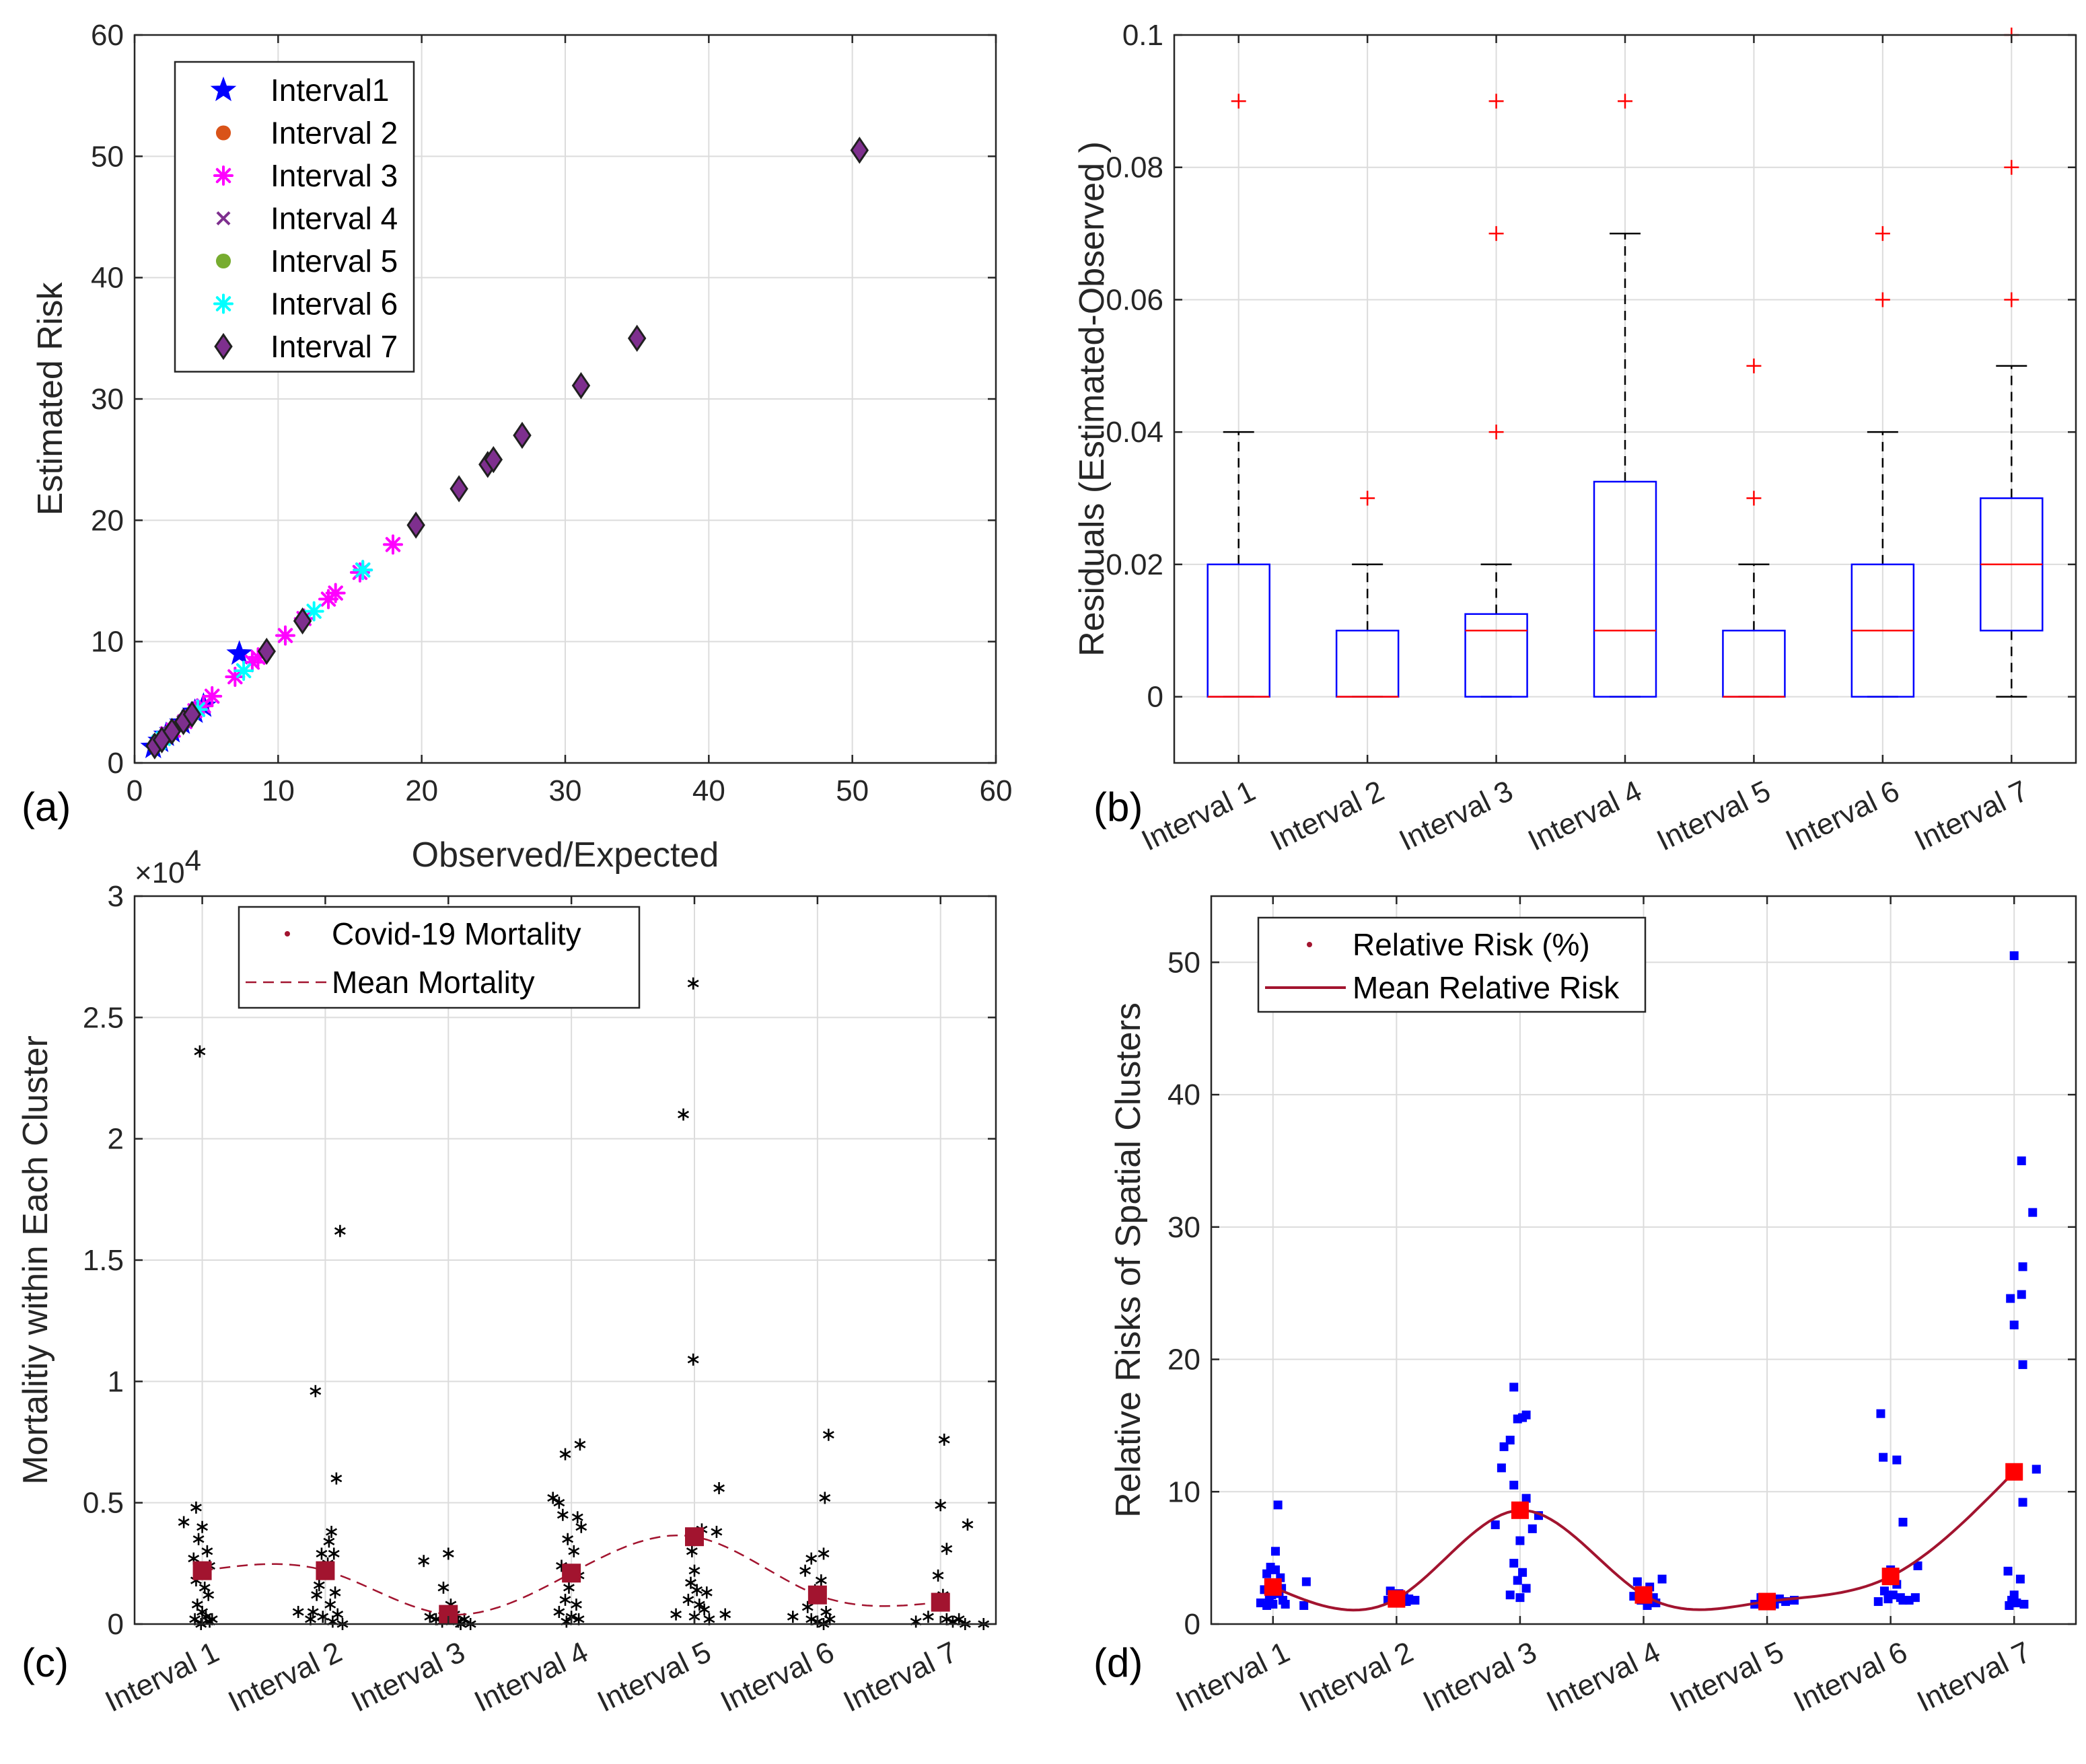 This screenshot has height=1764, width=2086. I want to click on panel-c-point-6-10-stroke, so click(793, 1617).